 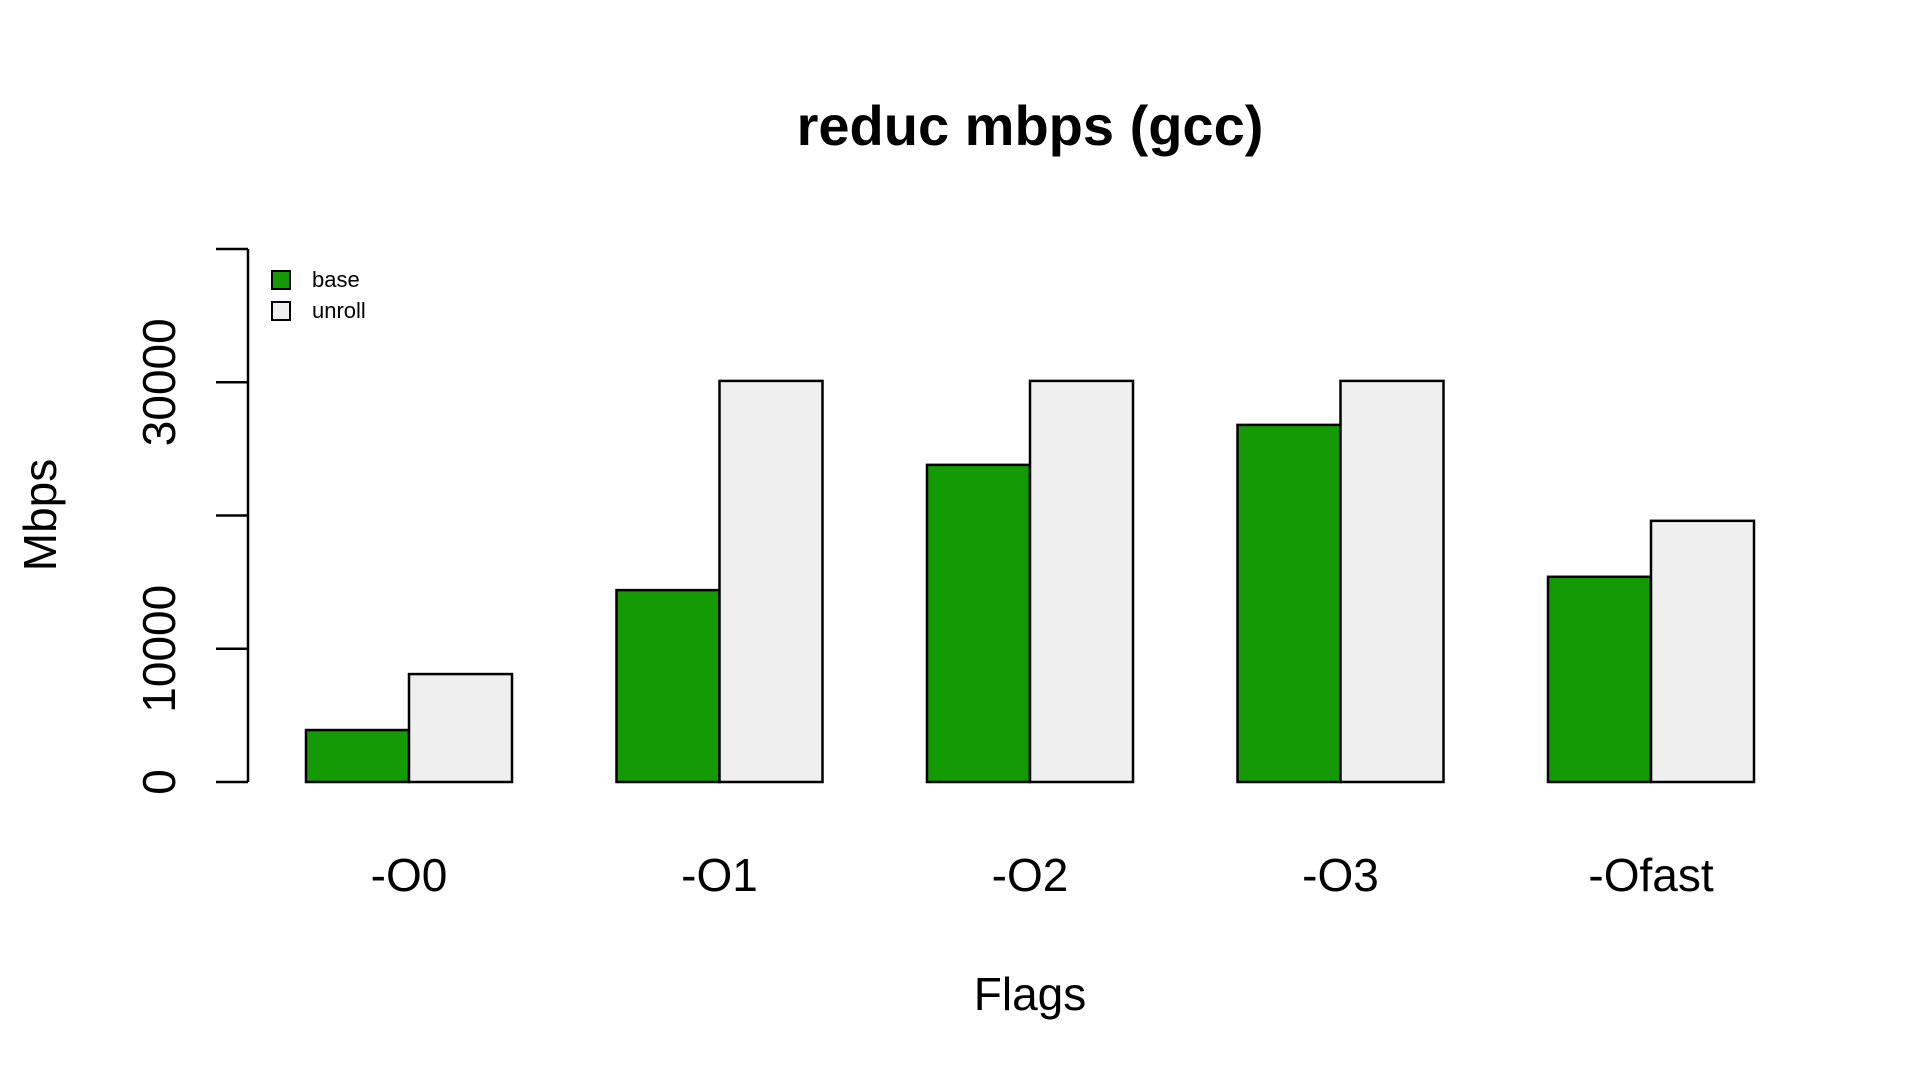 What do you see at coordinates (1702, 651) in the screenshot?
I see `bar-unroll-Ofast` at bounding box center [1702, 651].